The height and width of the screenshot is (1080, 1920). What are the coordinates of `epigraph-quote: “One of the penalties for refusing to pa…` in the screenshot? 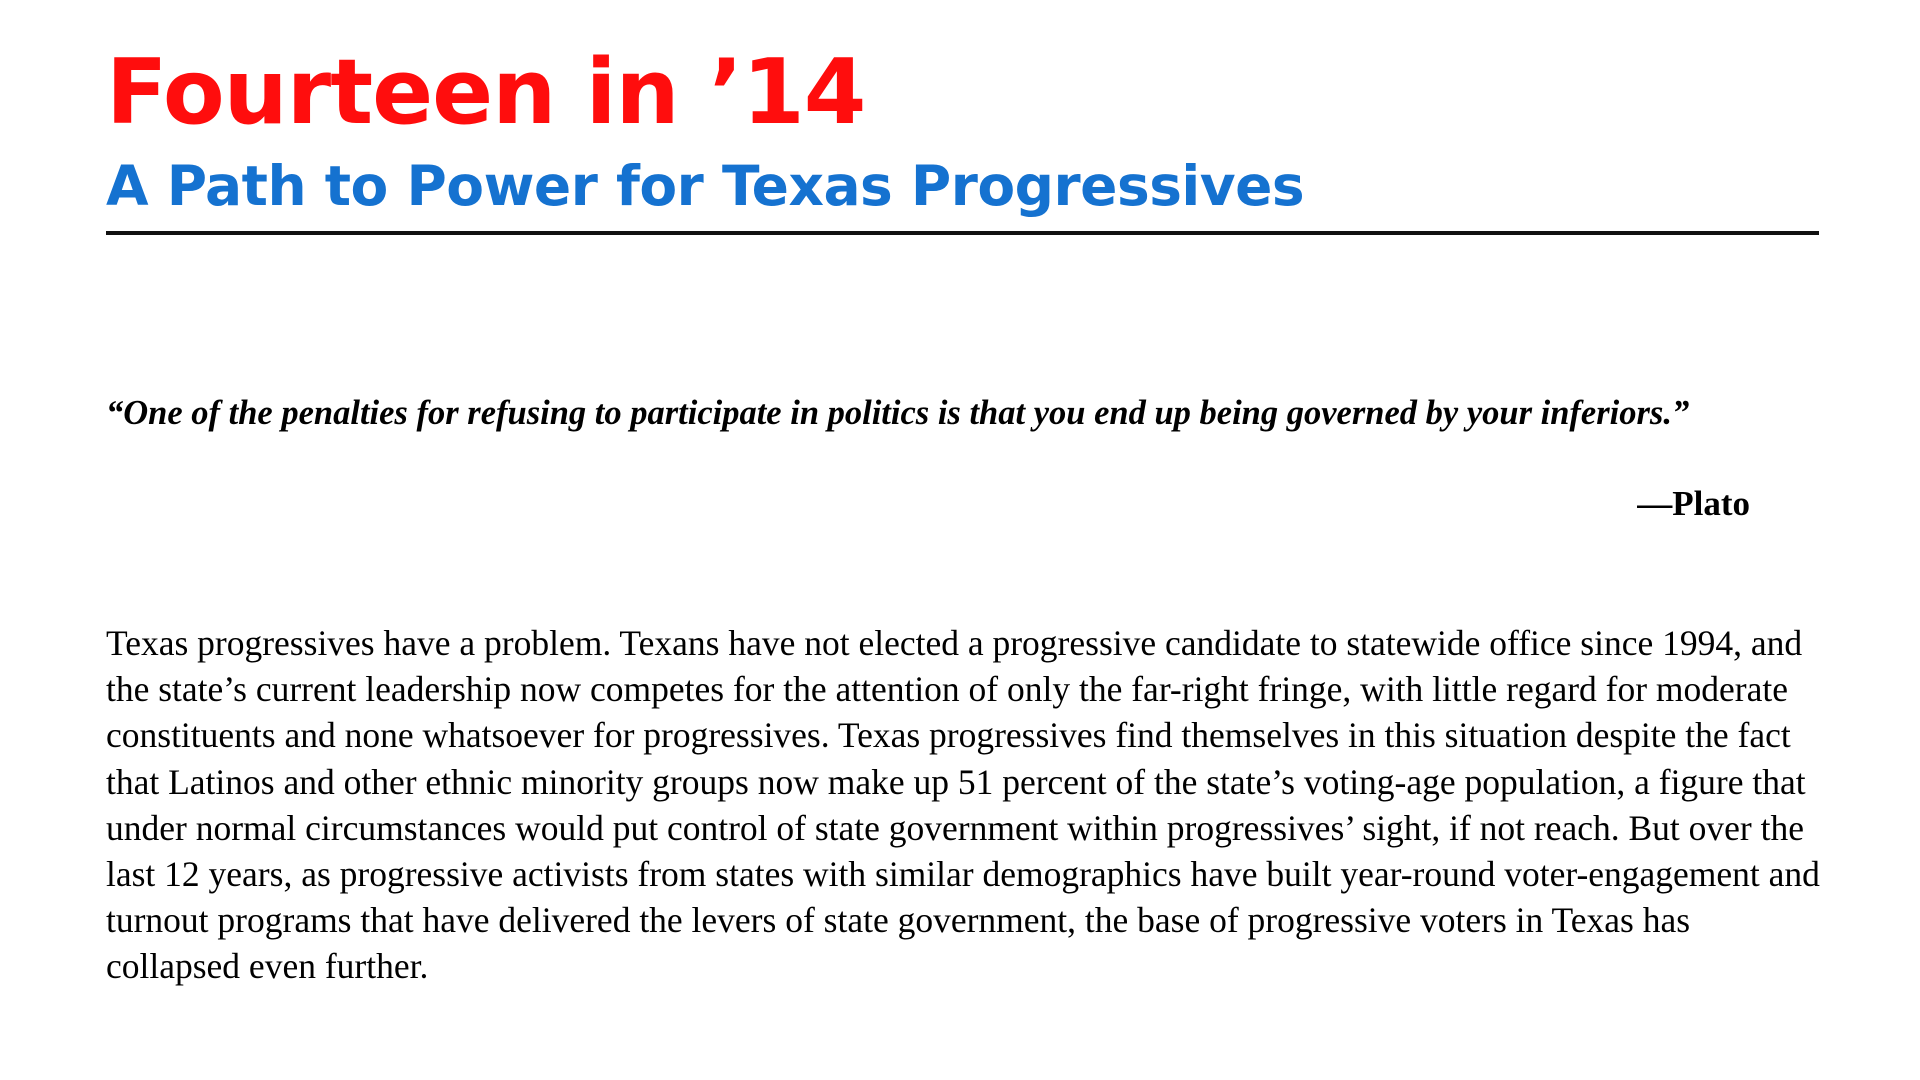 It's located at (898, 413).